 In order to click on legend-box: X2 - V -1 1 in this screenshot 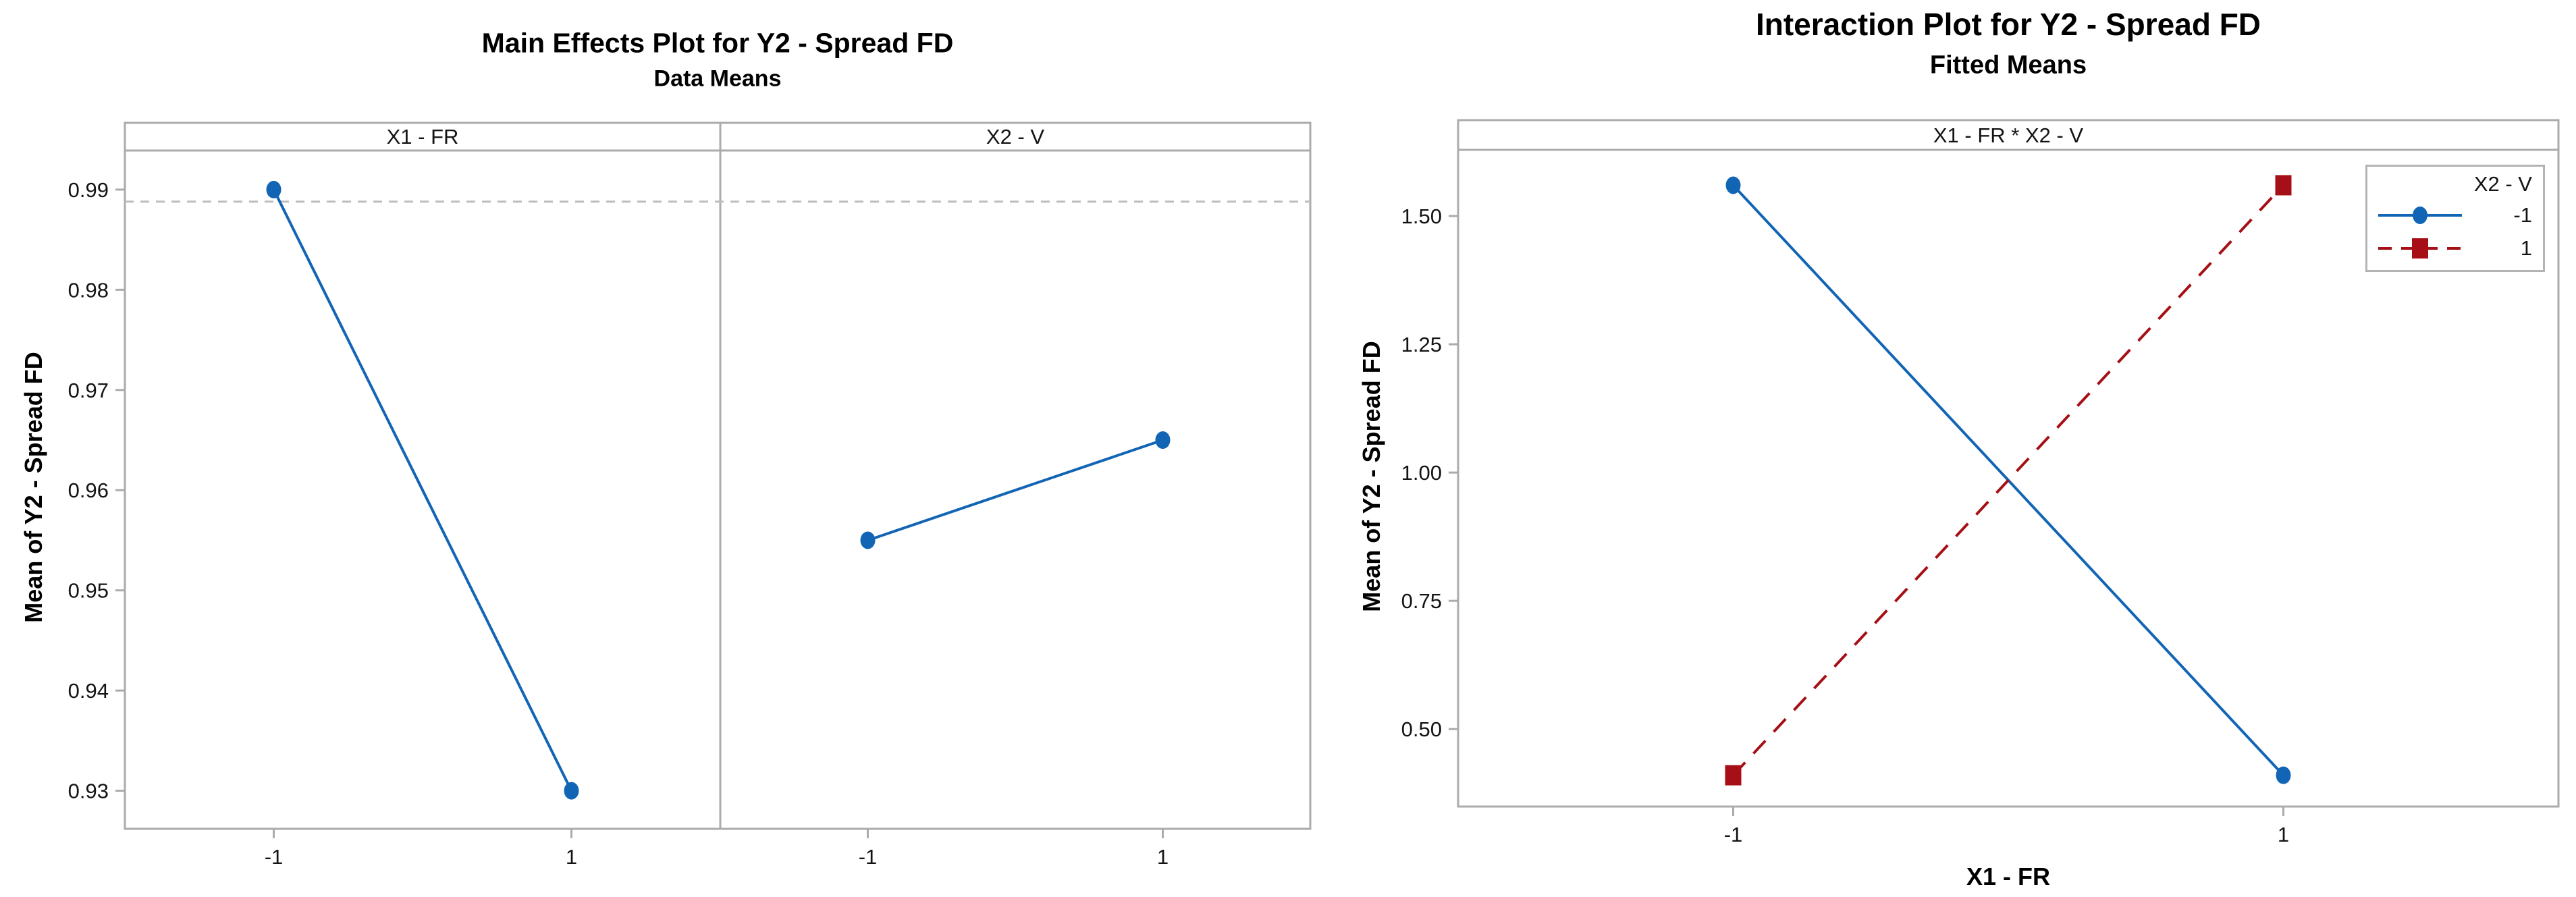, I will do `click(2455, 218)`.